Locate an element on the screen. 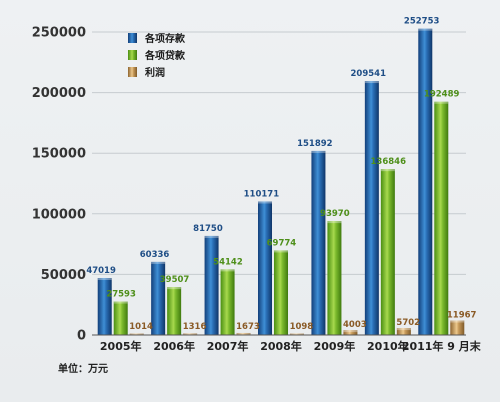  x-tick-label: 2008年 is located at coordinates (281, 346).